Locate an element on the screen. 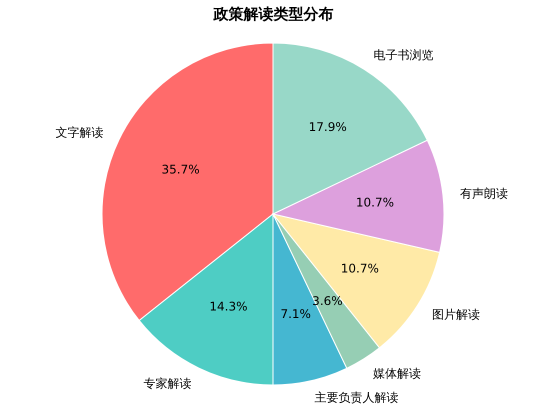 The width and height of the screenshot is (553, 417). slice-label: 电子书浏览 is located at coordinates (403, 55).